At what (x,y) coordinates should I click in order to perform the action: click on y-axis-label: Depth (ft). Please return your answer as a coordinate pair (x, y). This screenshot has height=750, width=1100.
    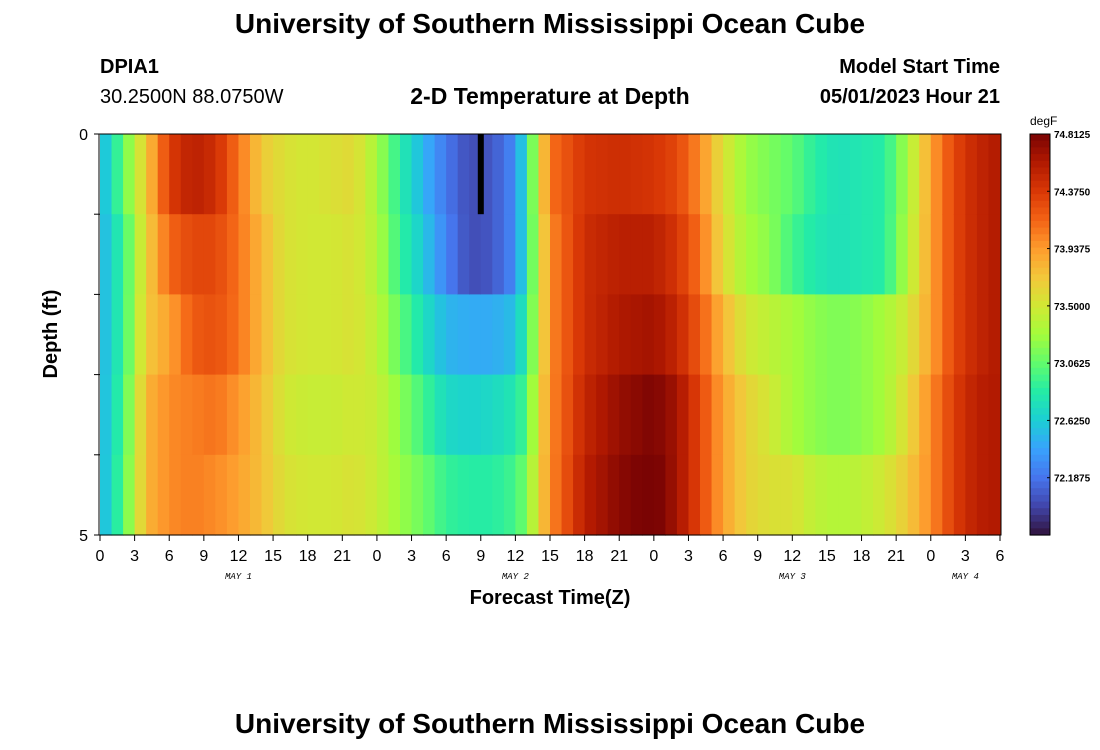
    Looking at the image, I should click on (51, 334).